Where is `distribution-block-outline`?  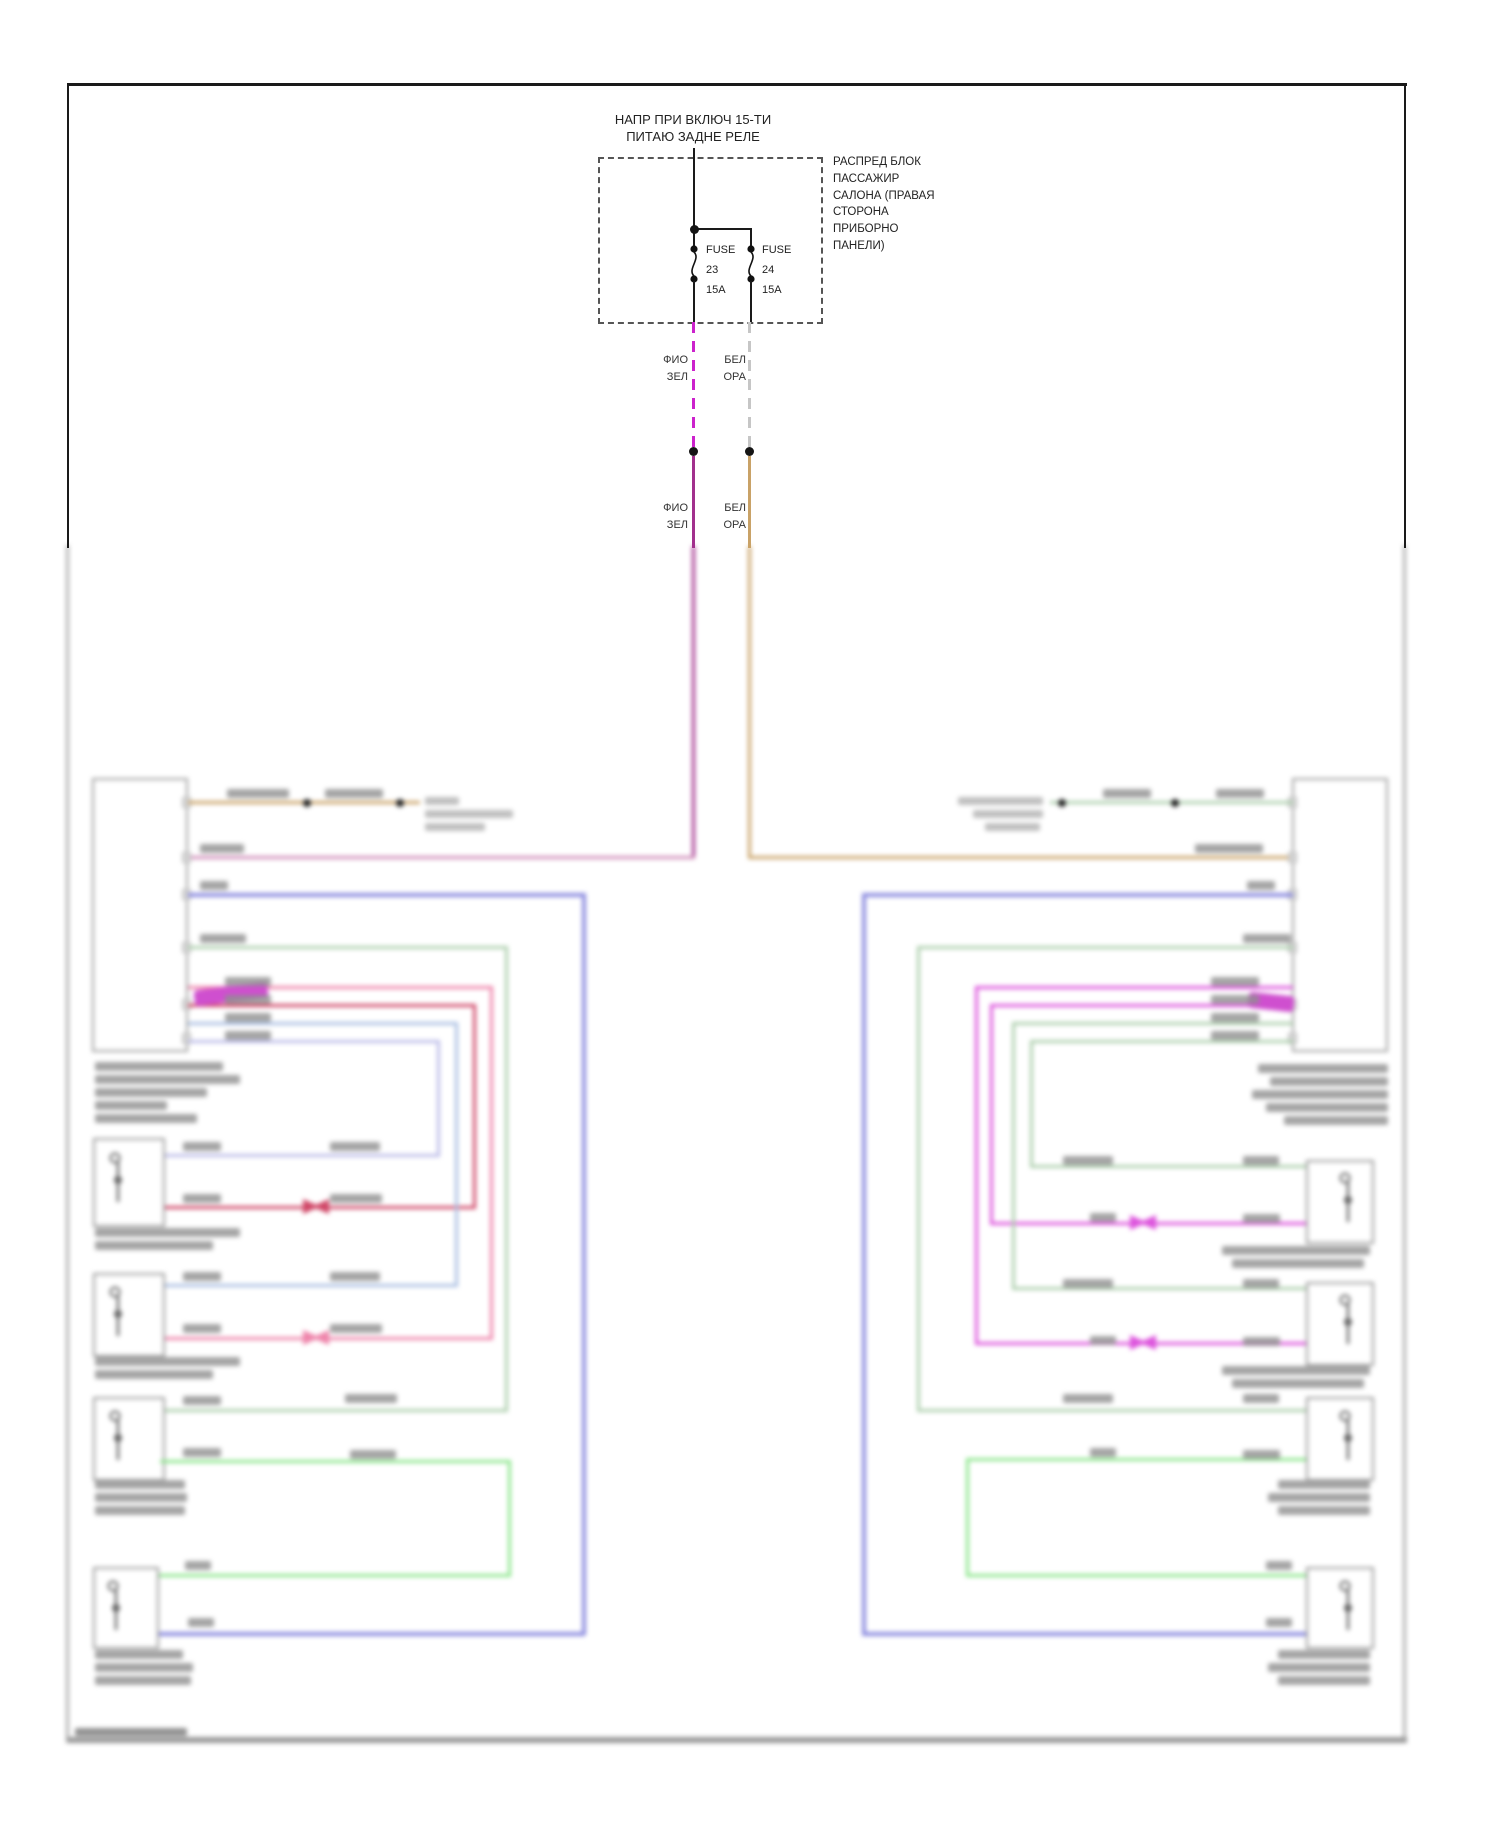 distribution-block-outline is located at coordinates (710, 240).